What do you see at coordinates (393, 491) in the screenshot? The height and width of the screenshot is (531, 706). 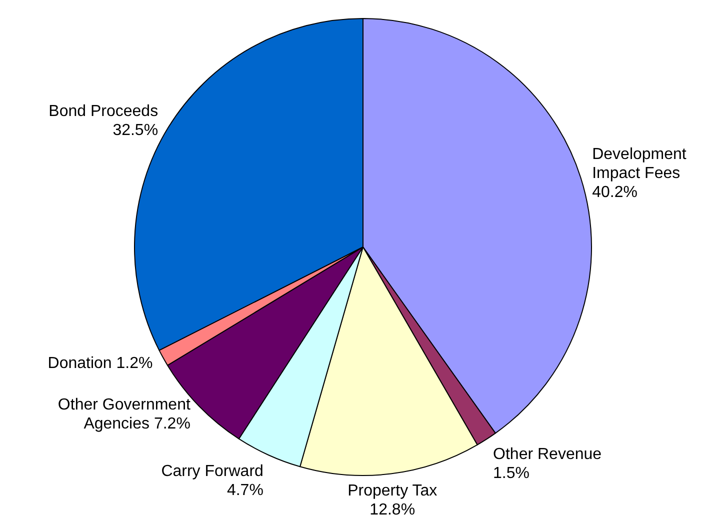 I see `slice-label: Property Tax` at bounding box center [393, 491].